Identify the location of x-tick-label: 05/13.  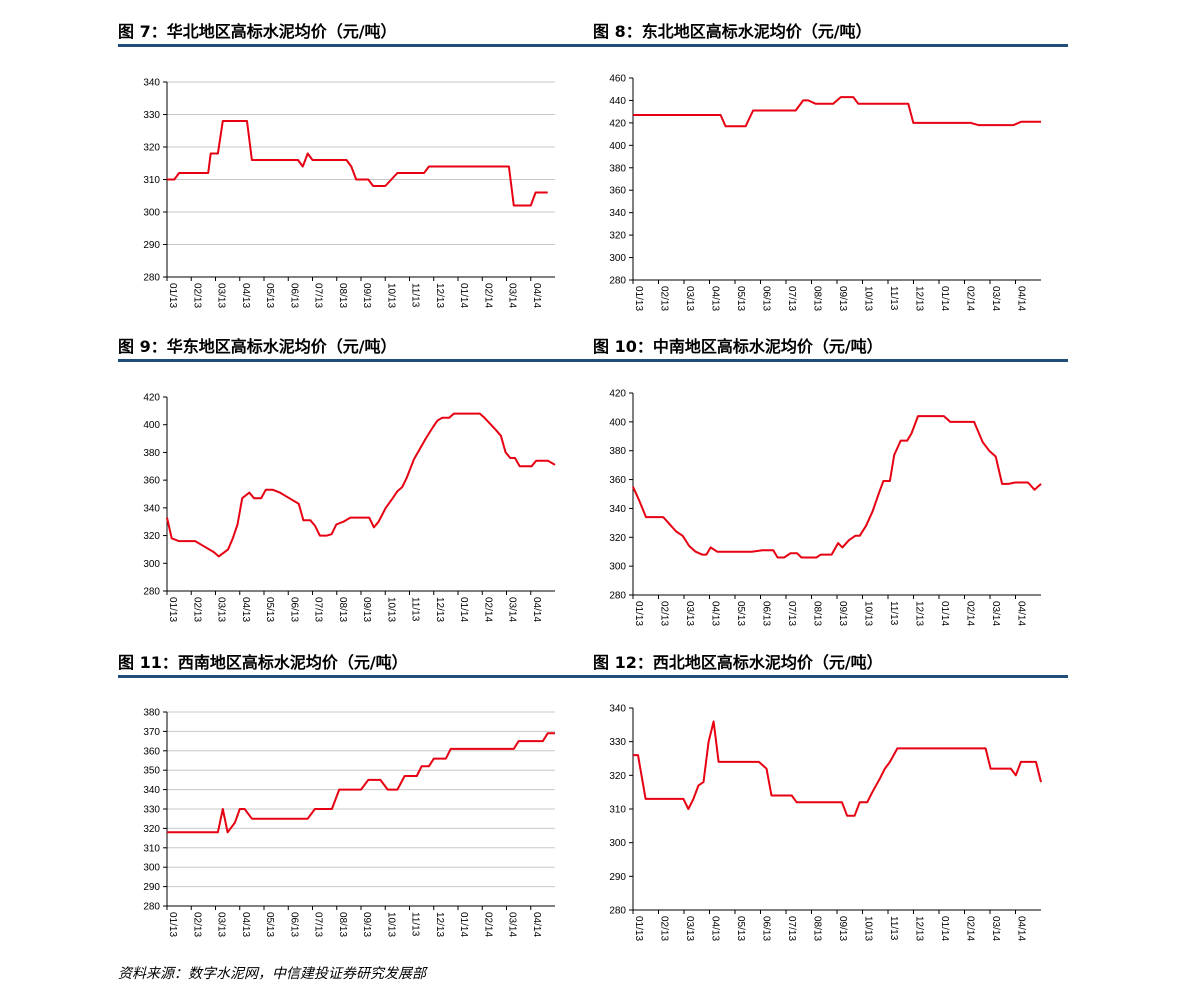
(269, 609).